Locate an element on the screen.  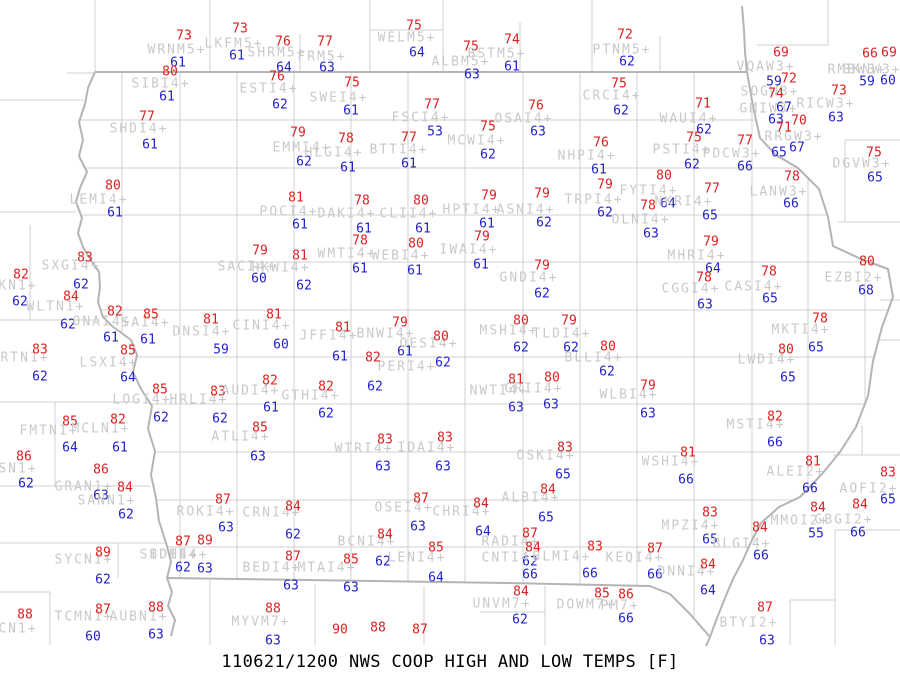
station-id-label: GMIW3+ is located at coordinates (769, 109).